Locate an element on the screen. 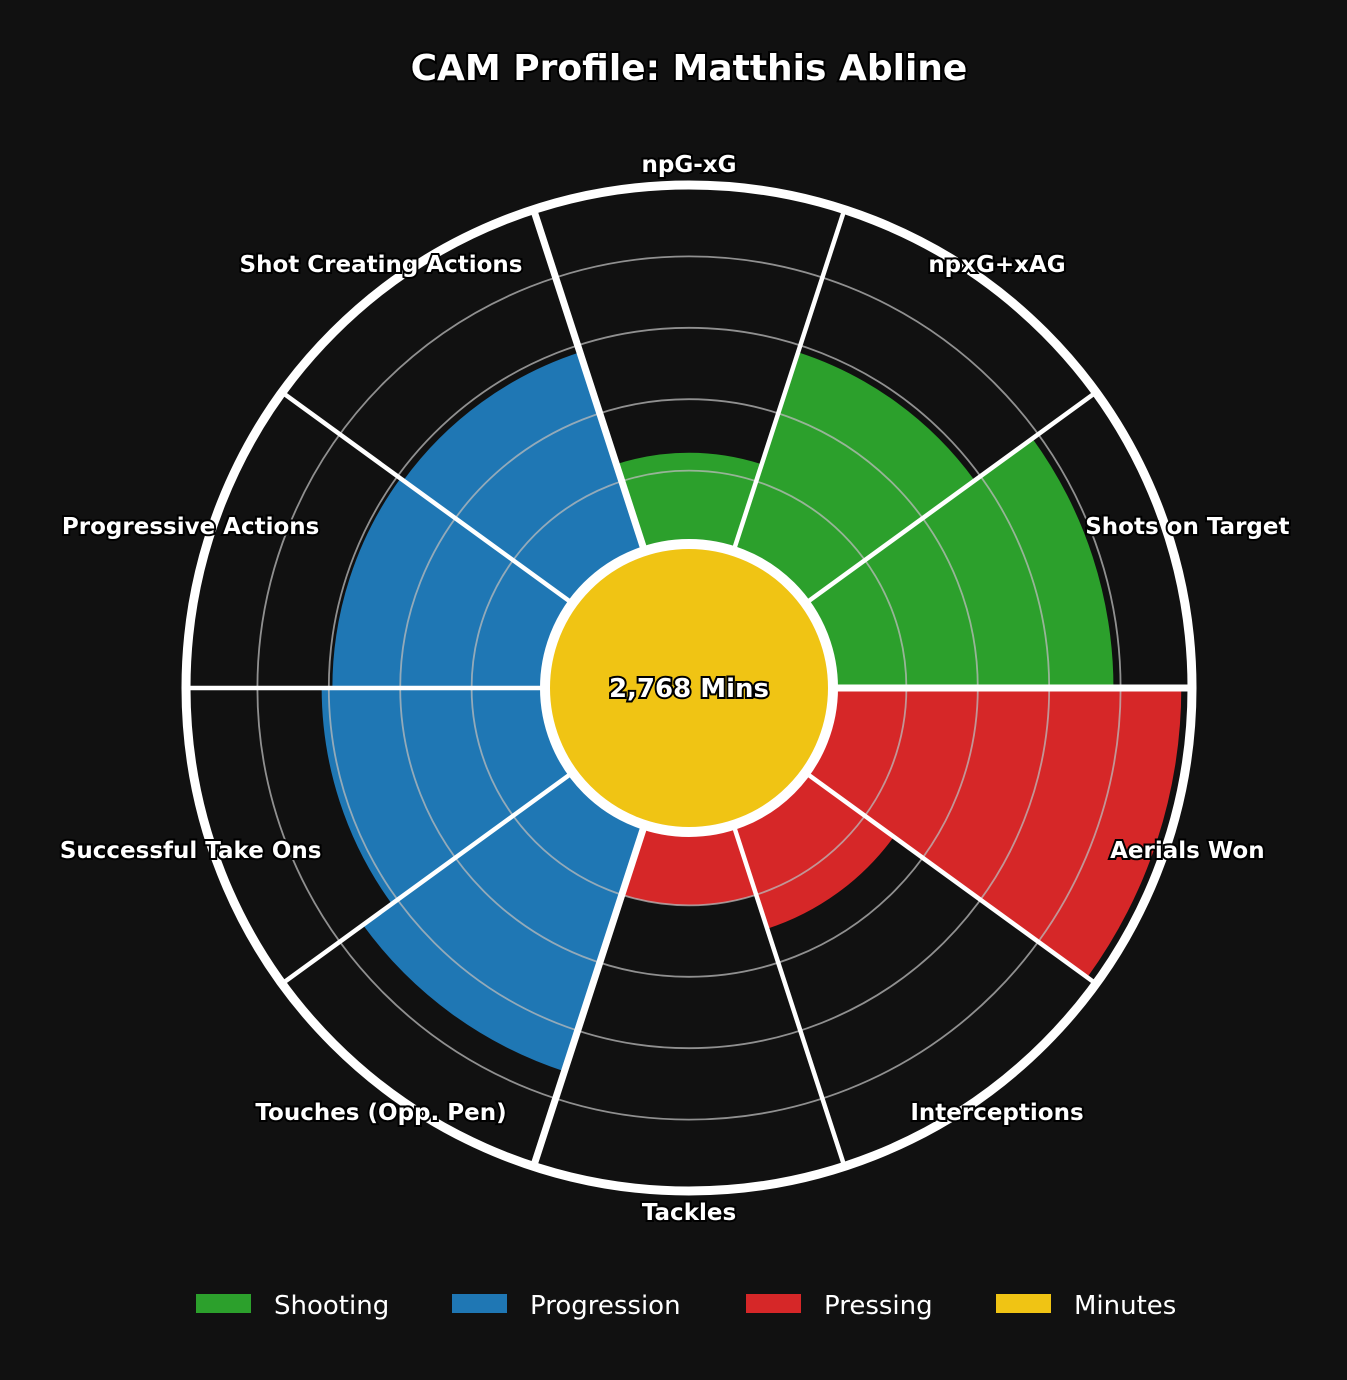 The width and height of the screenshot is (1347, 1380). wedge-npg-xg is located at coordinates (689, 501).